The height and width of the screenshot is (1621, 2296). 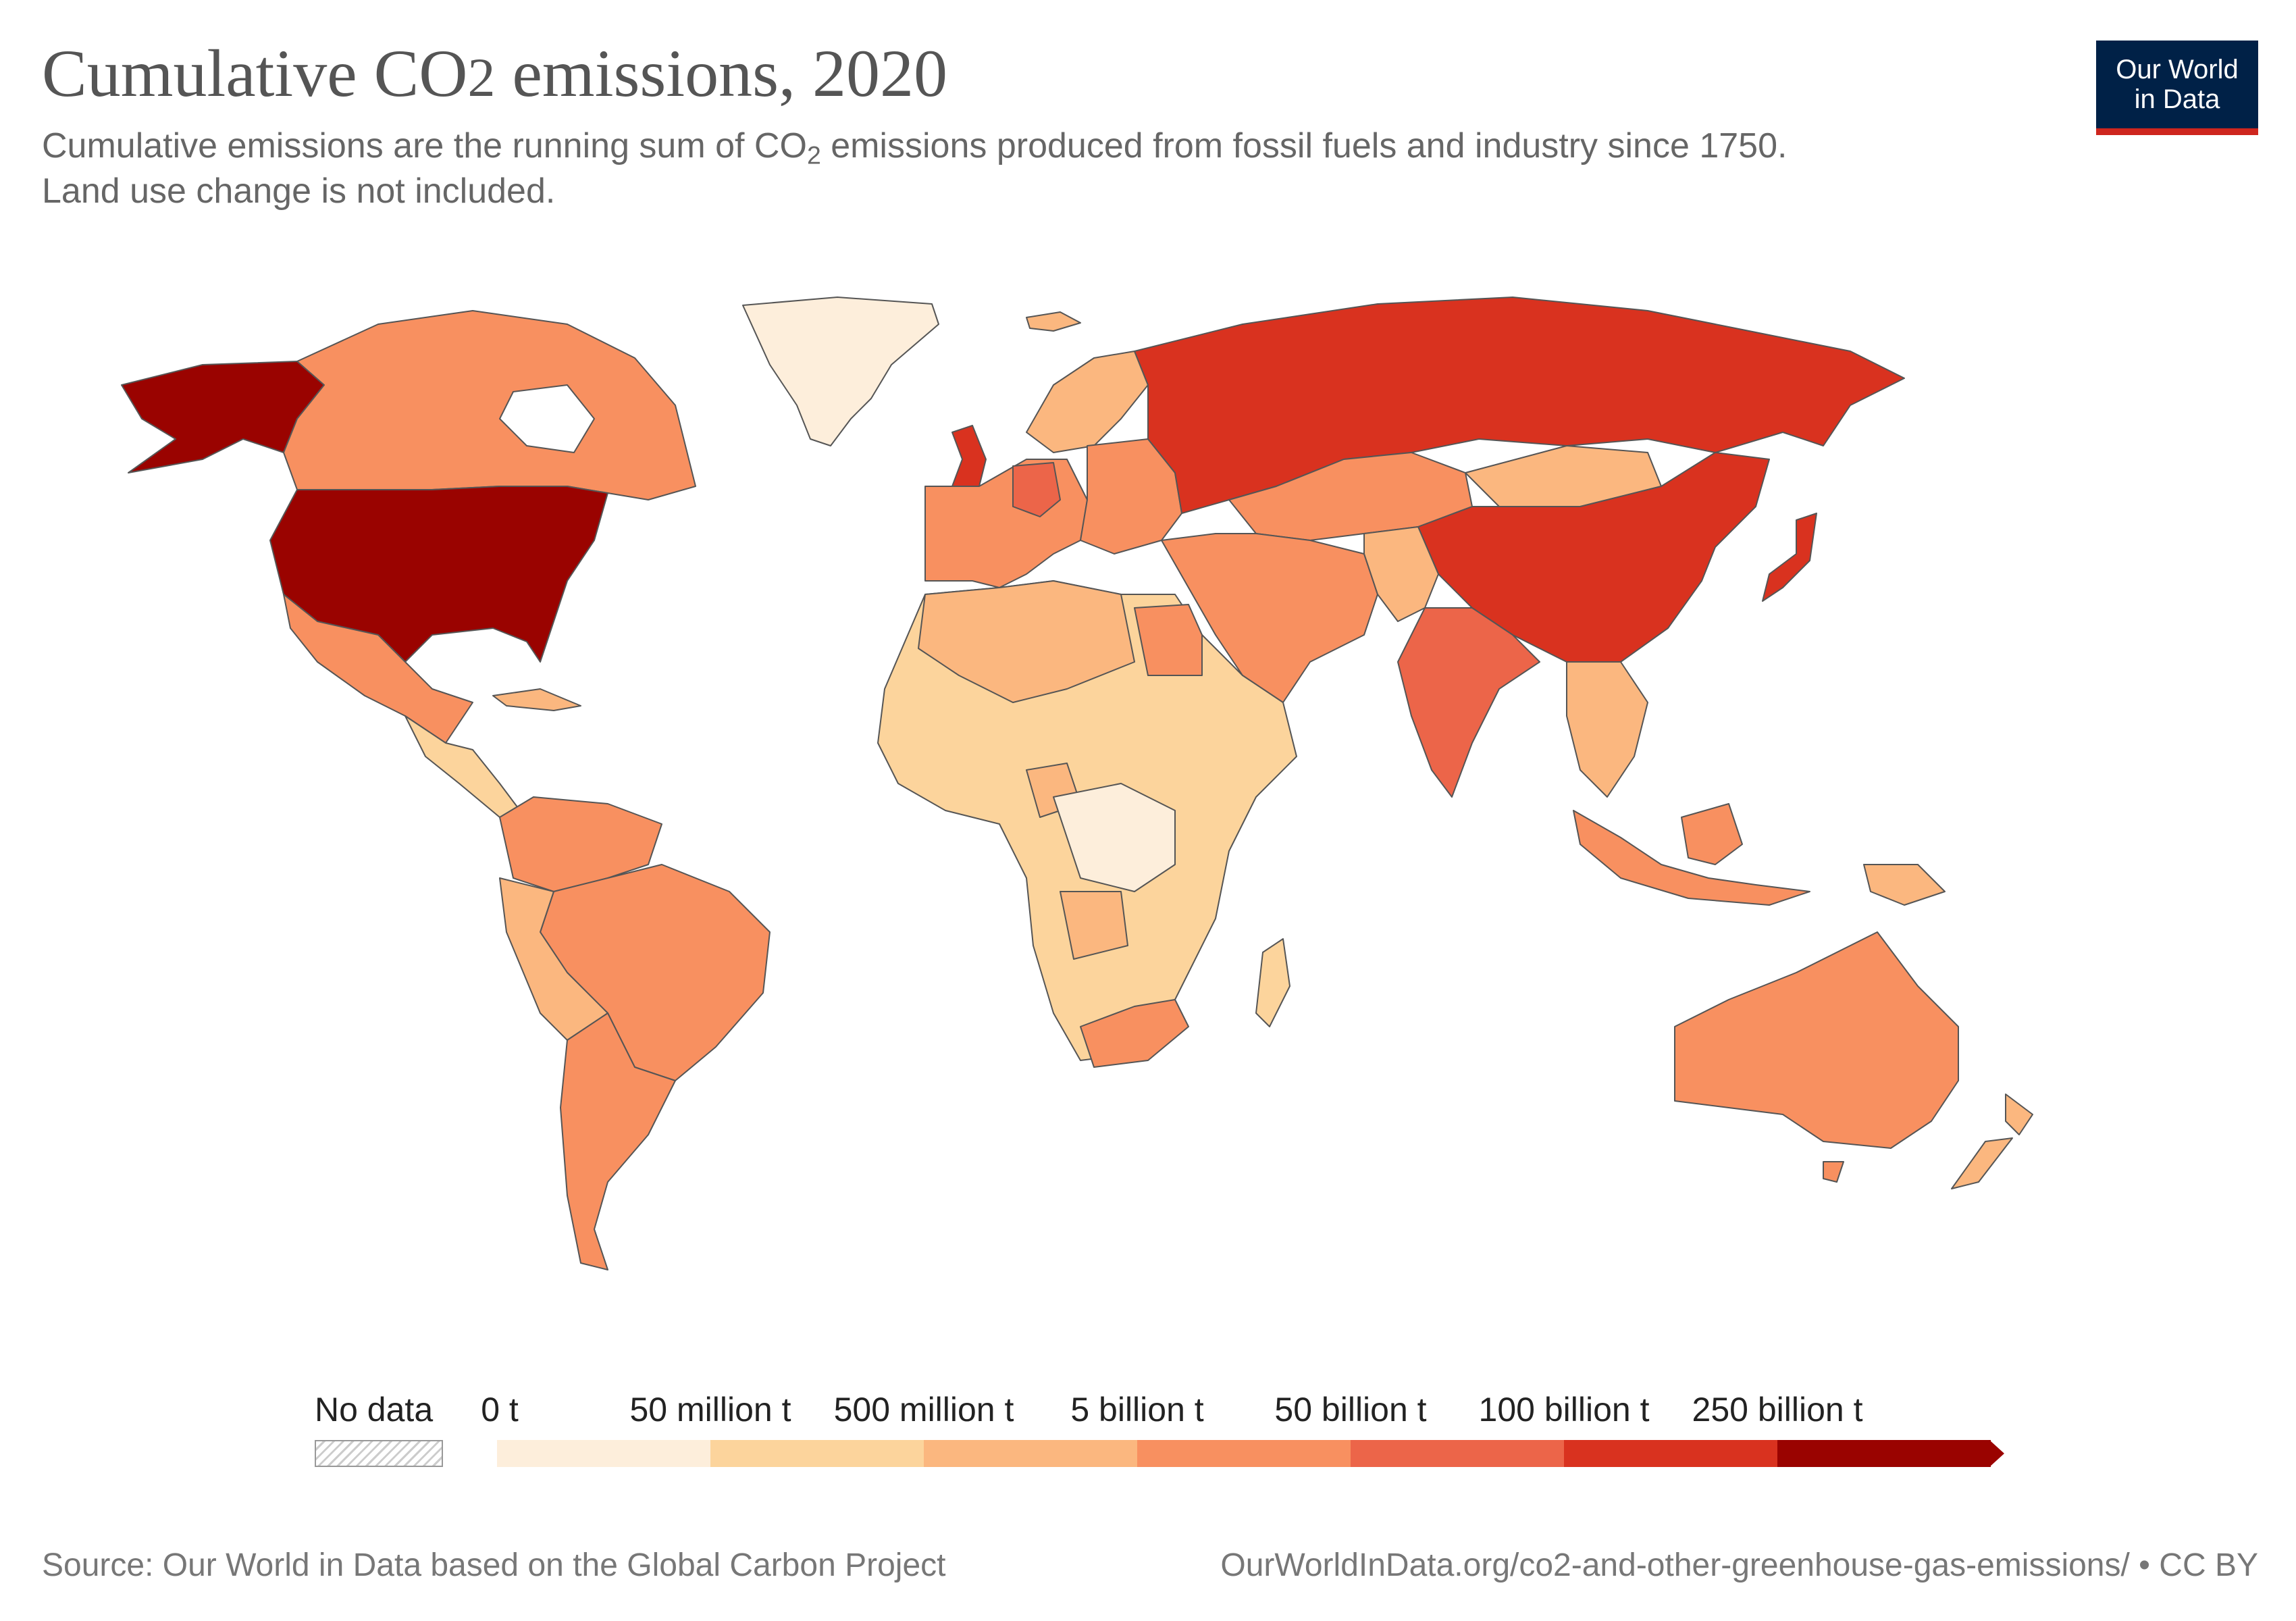 What do you see at coordinates (1272, 982) in the screenshot?
I see `region-madagascar` at bounding box center [1272, 982].